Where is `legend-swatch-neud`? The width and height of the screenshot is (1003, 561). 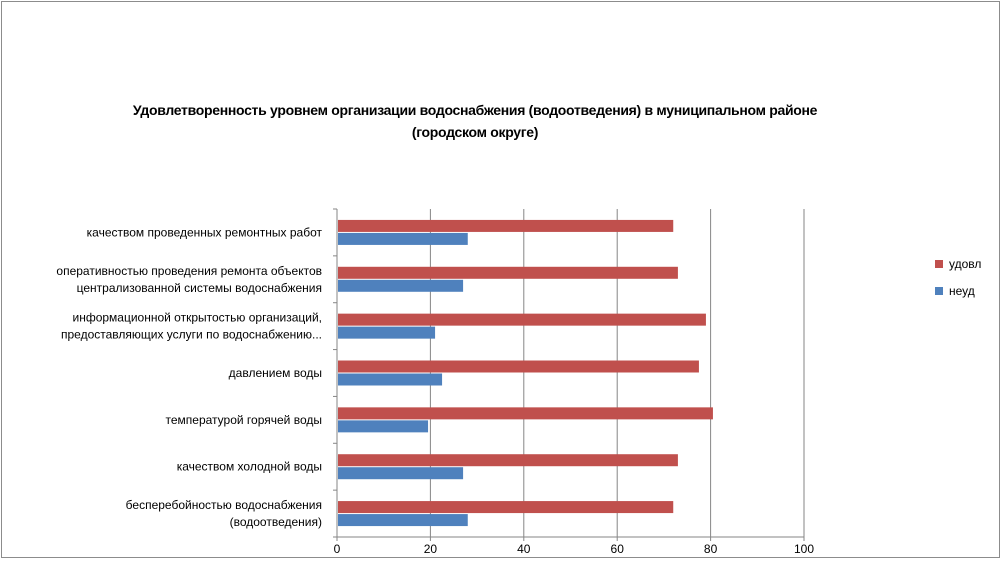 legend-swatch-neud is located at coordinates (939, 291).